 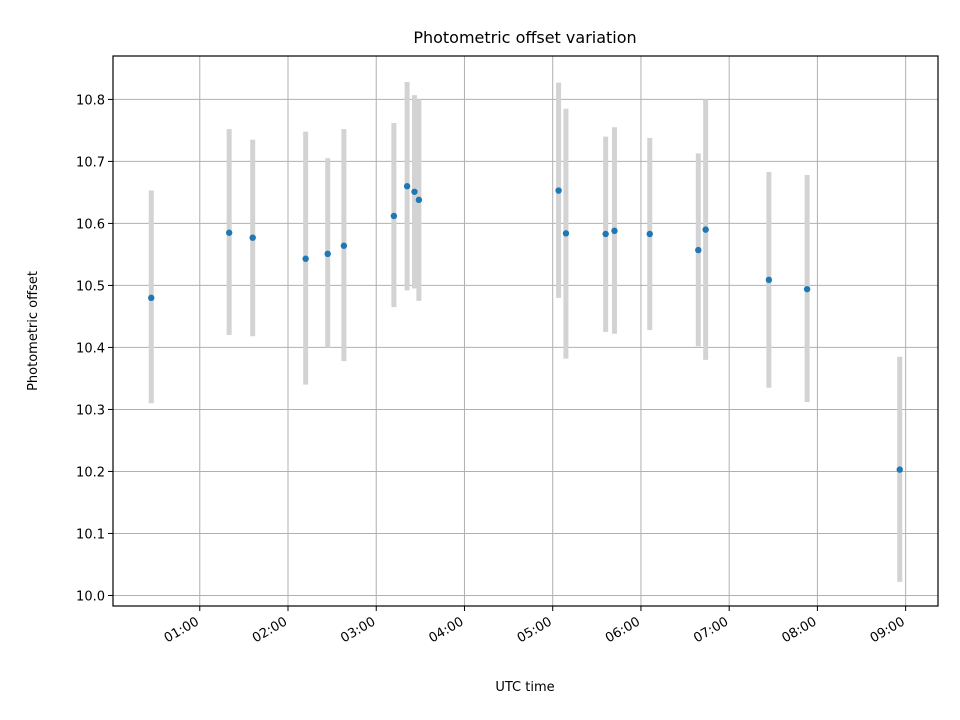 What do you see at coordinates (90, 348) in the screenshot?
I see `y-tick-label: 10.4` at bounding box center [90, 348].